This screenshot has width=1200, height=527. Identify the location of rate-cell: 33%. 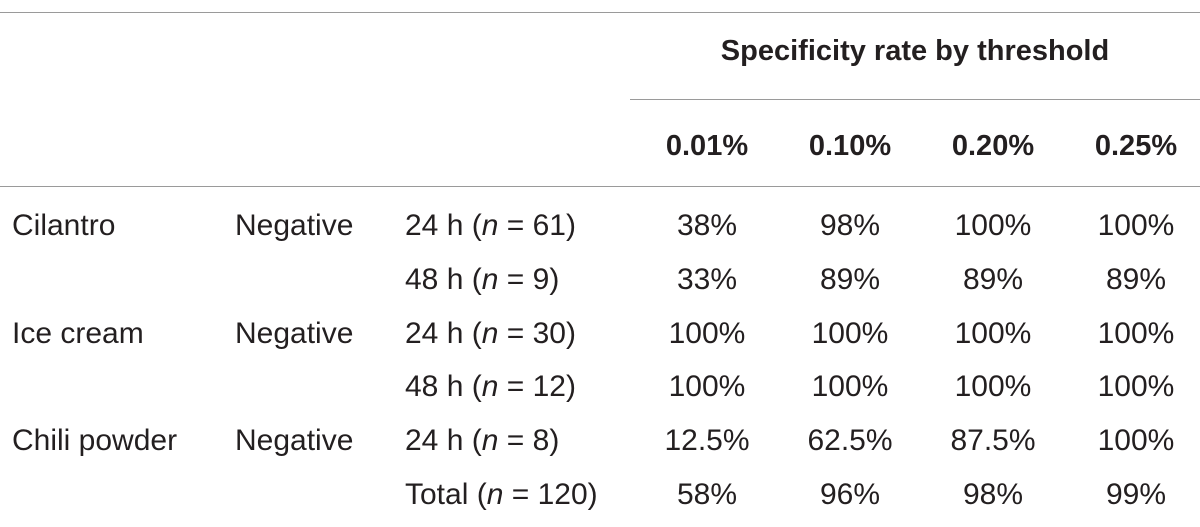
(707, 279).